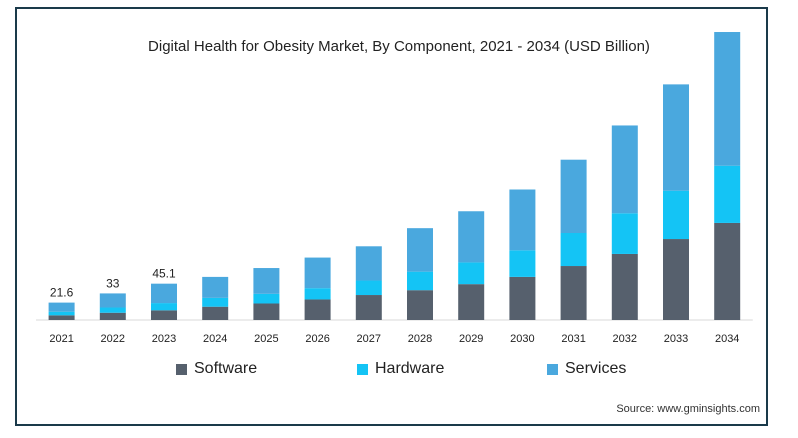 The image size is (798, 438). Describe the element at coordinates (112, 316) in the screenshot. I see `bar-software-2022` at that location.